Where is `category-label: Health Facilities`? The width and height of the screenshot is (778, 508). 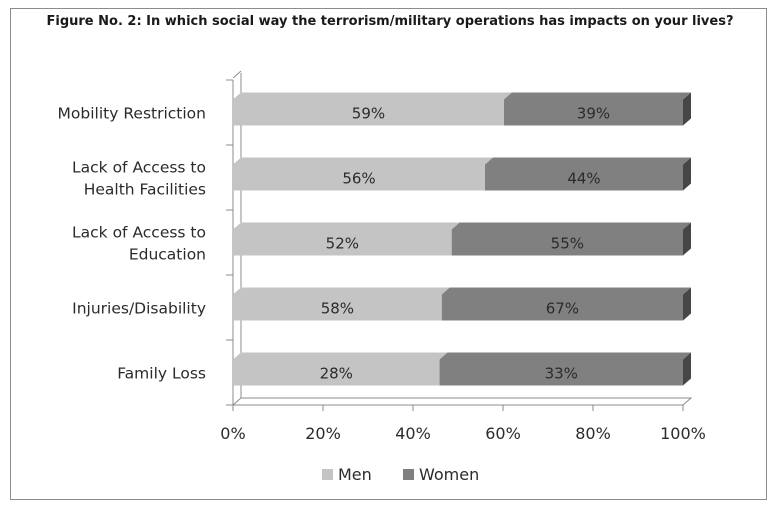
category-label: Health Facilities is located at coordinates (145, 190).